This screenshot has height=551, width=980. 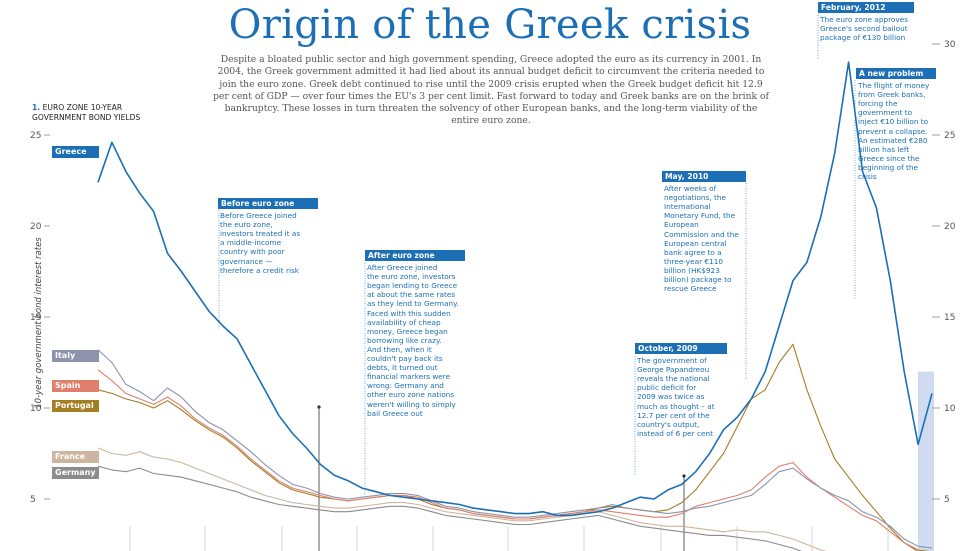 What do you see at coordinates (75, 152) in the screenshot?
I see `legend-greece: Greece` at bounding box center [75, 152].